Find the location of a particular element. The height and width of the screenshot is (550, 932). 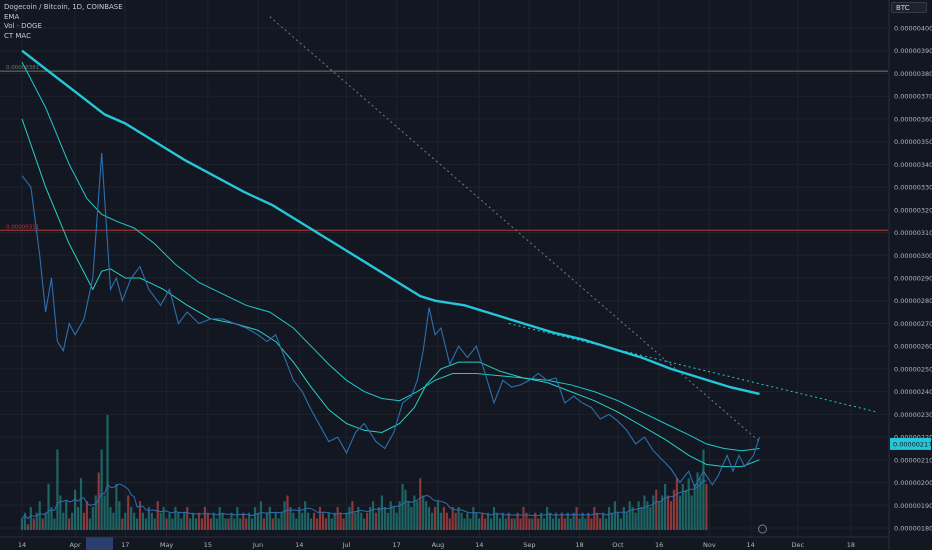

time-tick-label: Dec is located at coordinates (798, 545).